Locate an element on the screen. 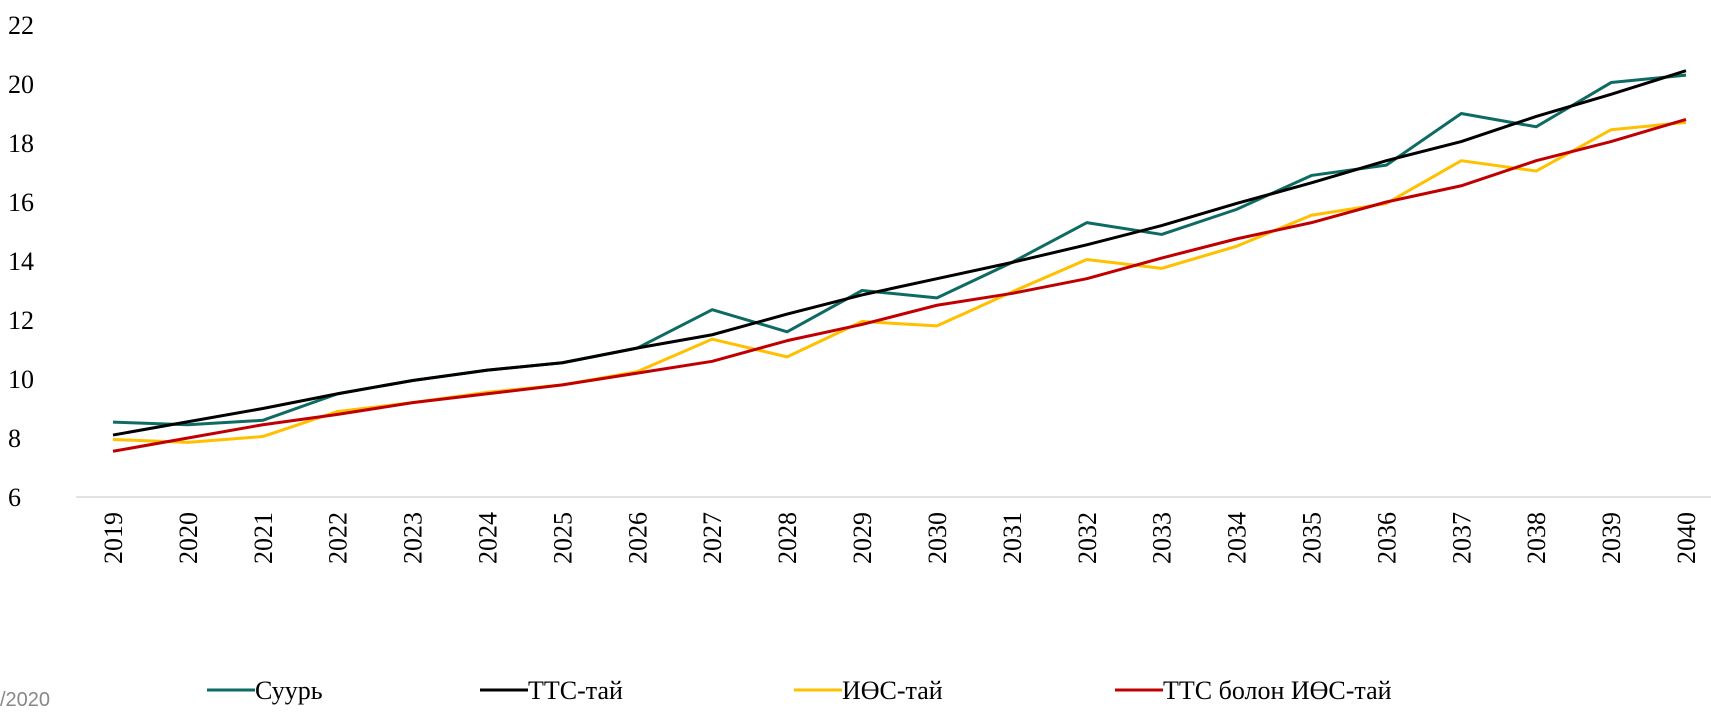  footer-fragment: /2020 is located at coordinates (25, 700).